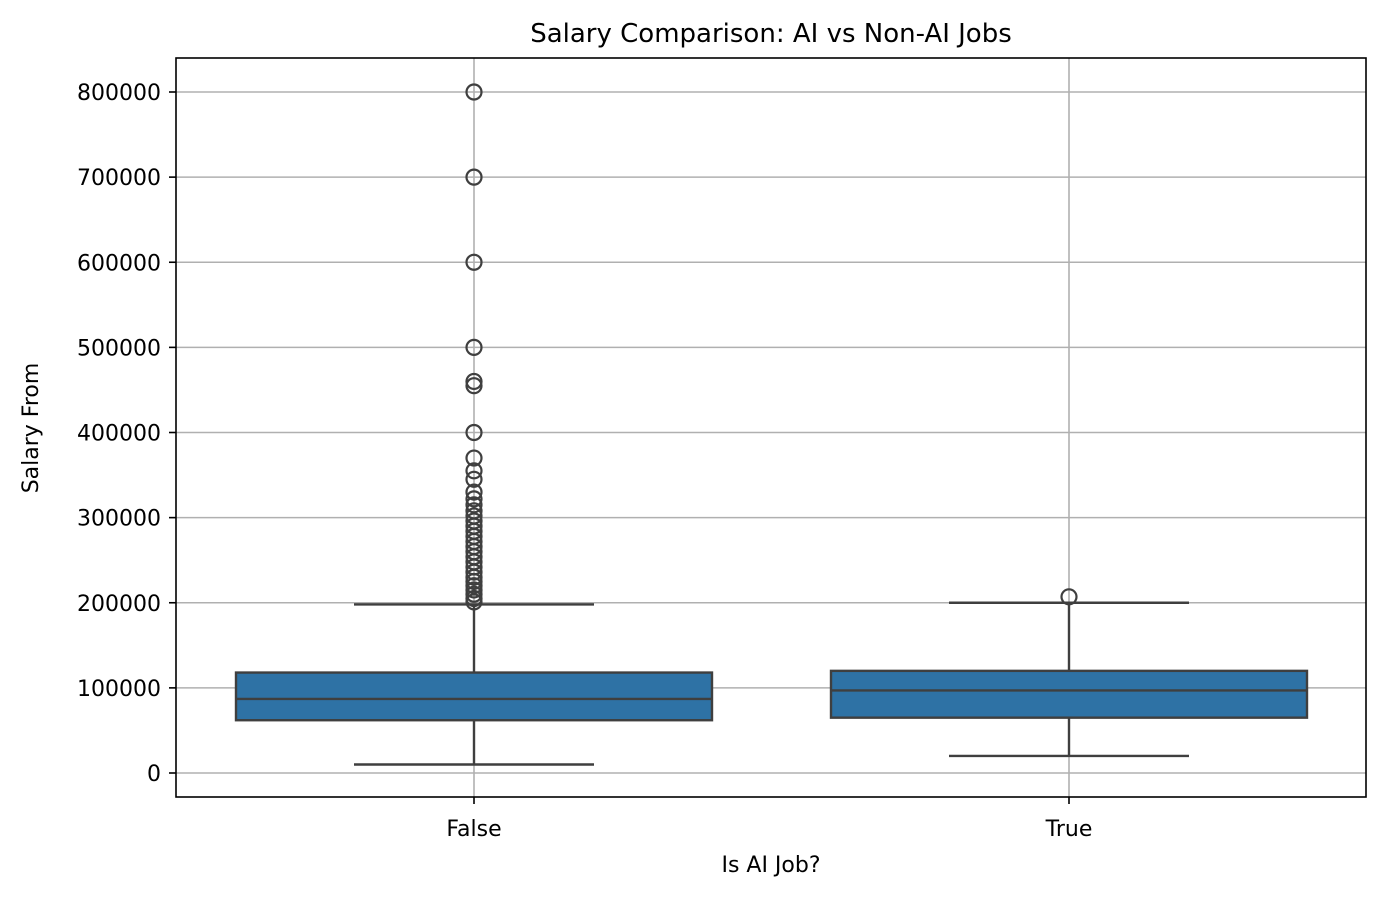  Describe the element at coordinates (119, 93) in the screenshot. I see `y-tick-label: 800000` at that location.